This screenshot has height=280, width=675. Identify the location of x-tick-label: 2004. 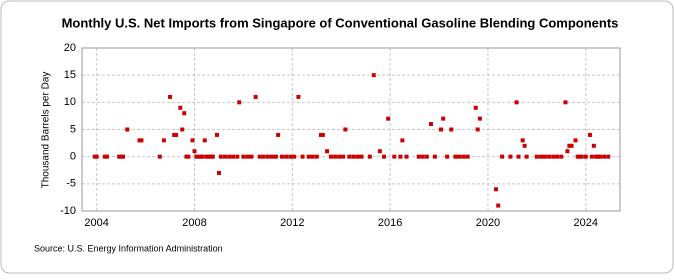
(96, 223).